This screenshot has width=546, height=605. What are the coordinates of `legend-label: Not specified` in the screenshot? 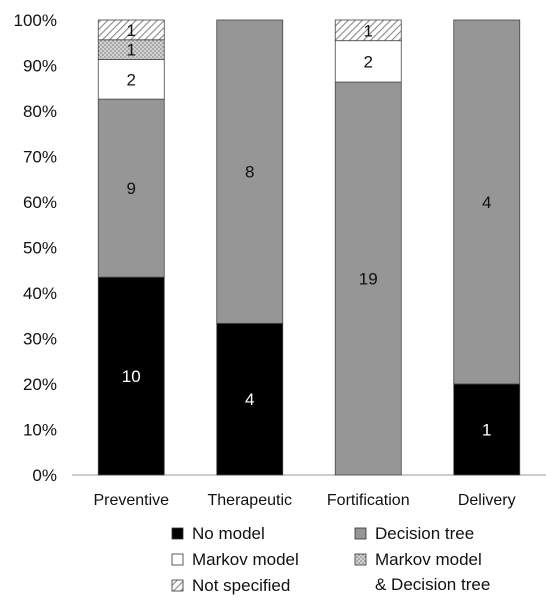 It's located at (241, 585).